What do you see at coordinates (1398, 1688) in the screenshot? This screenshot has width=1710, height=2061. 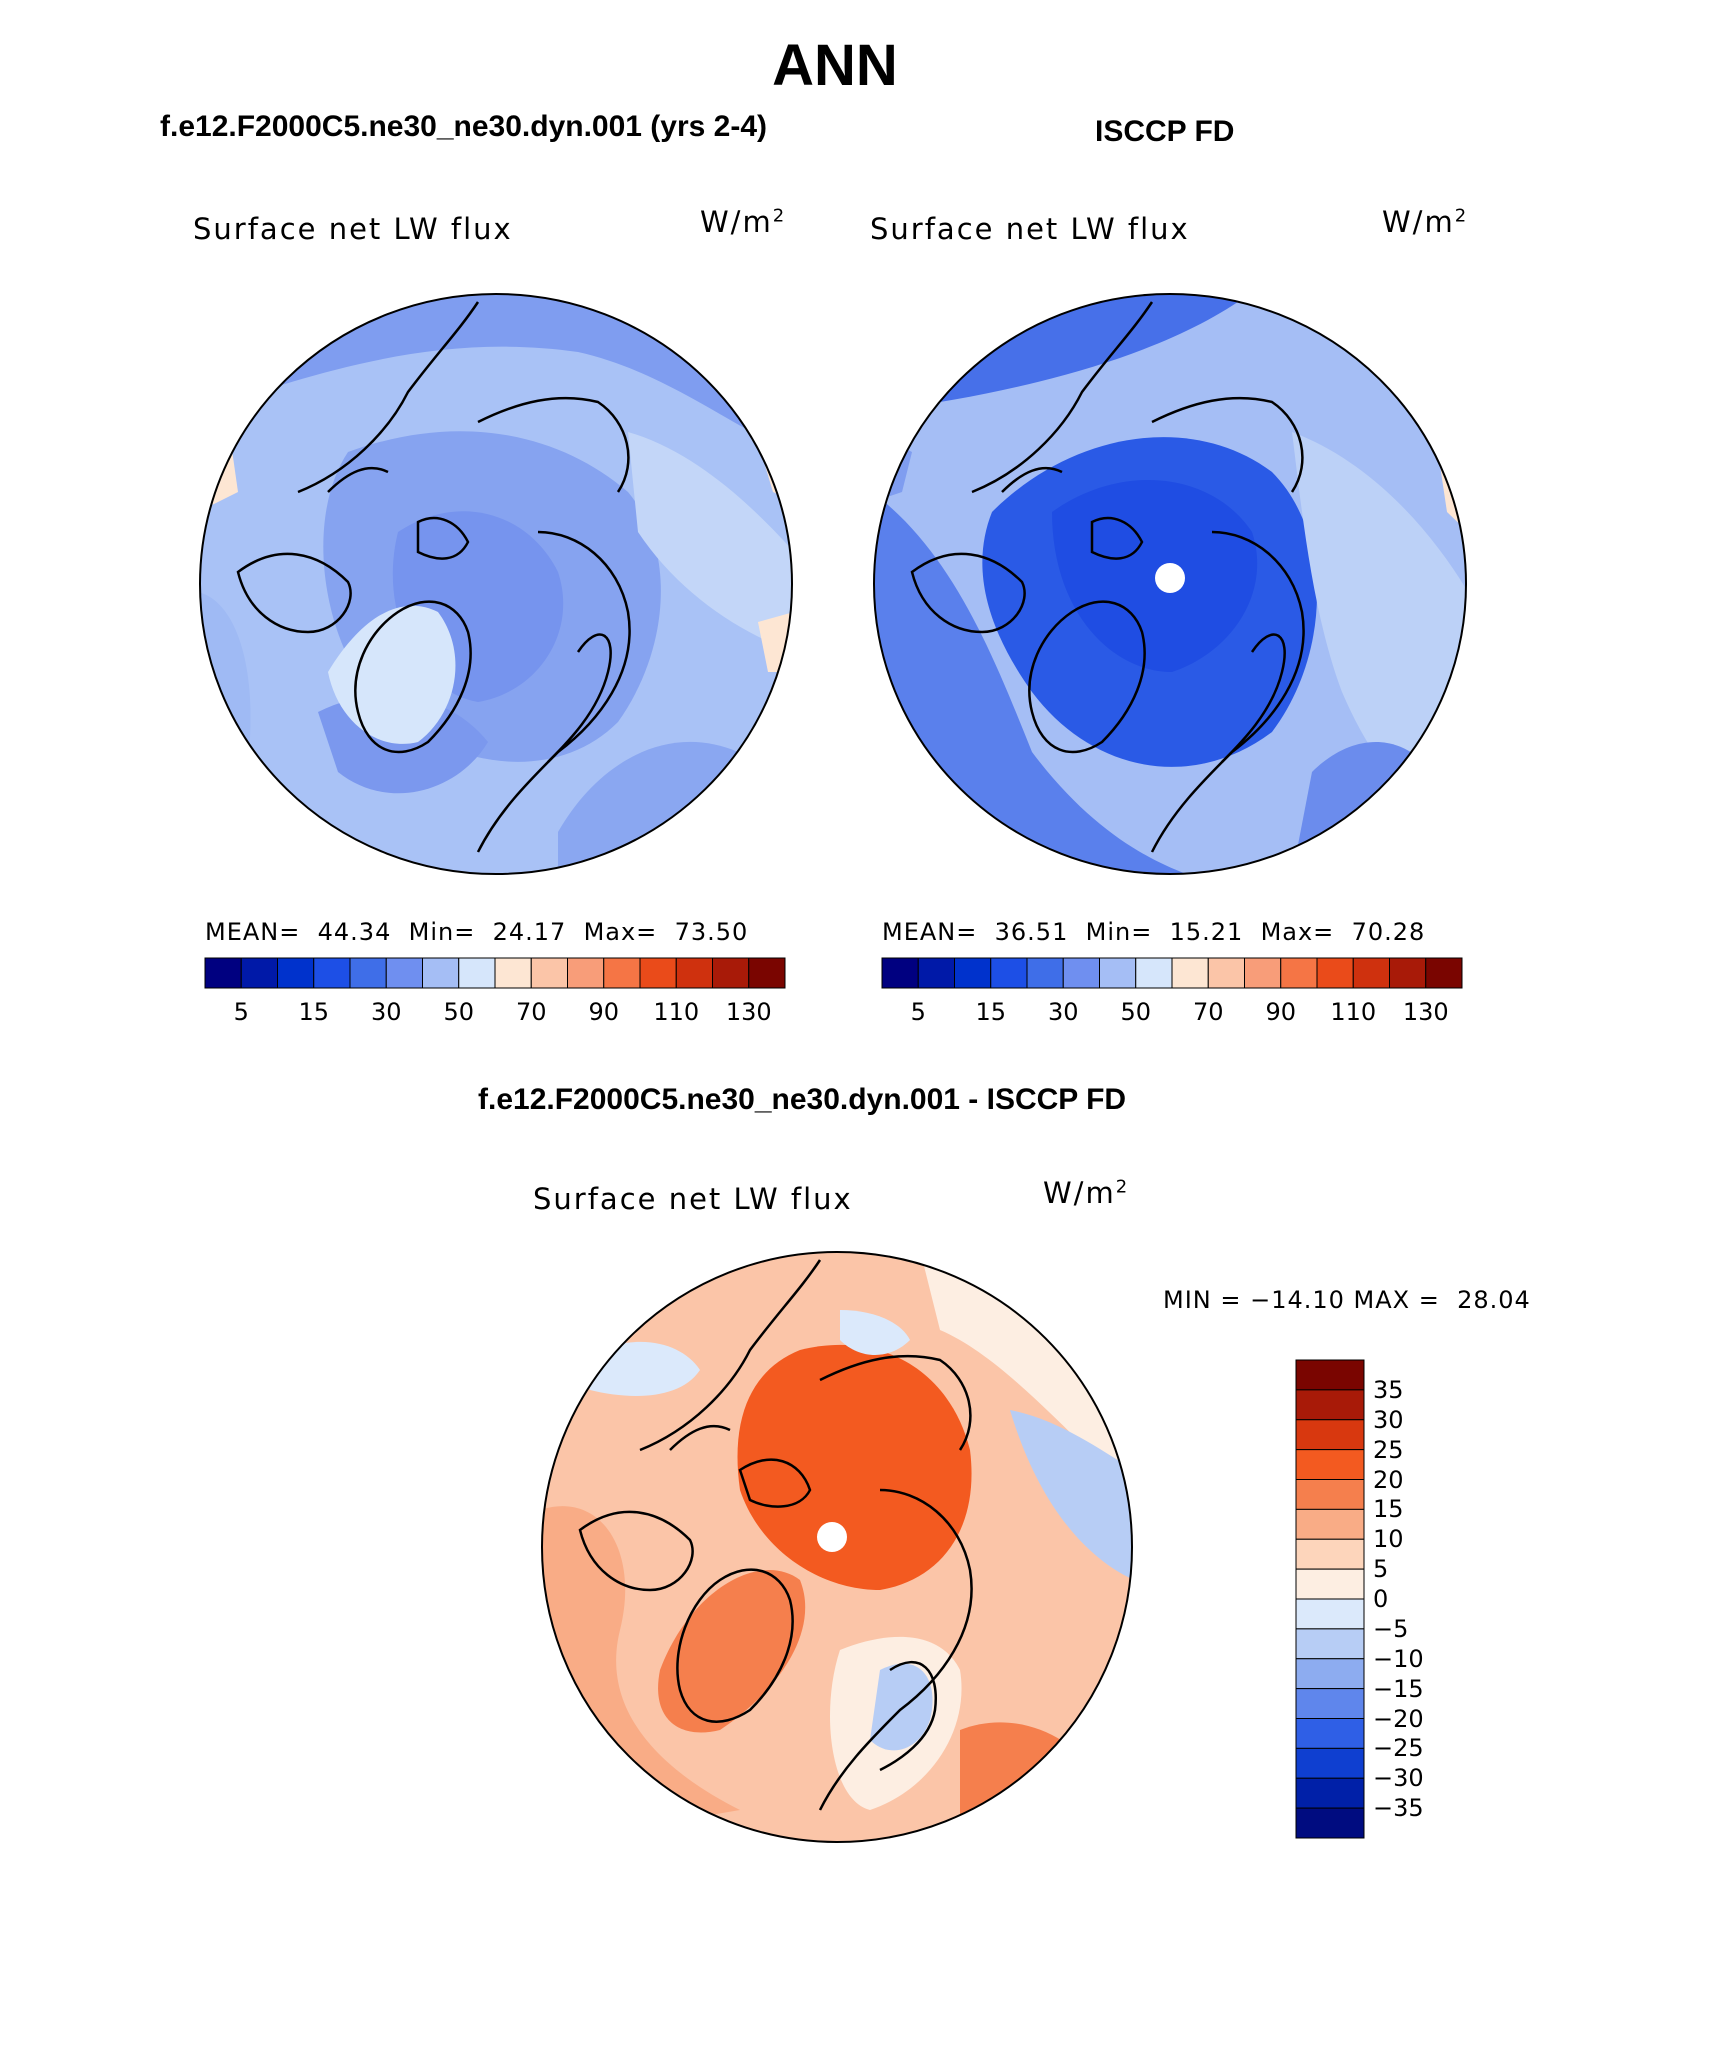 I see `diff-colorbar-tick-label: −15` at bounding box center [1398, 1688].